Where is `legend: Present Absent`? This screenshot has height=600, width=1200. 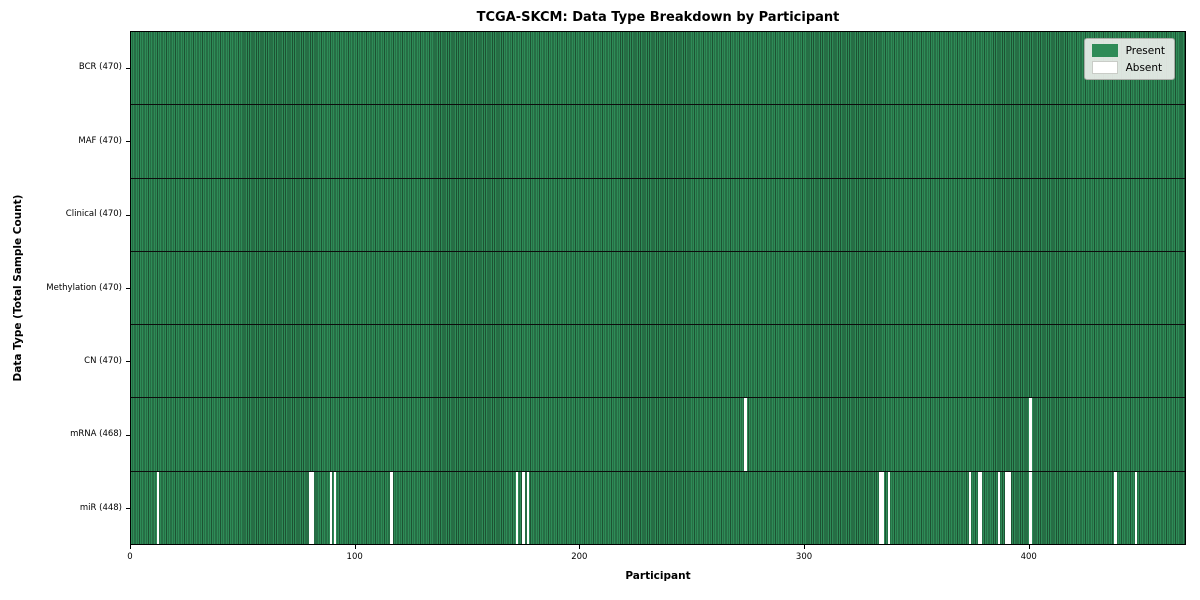 legend: Present Absent is located at coordinates (1129, 59).